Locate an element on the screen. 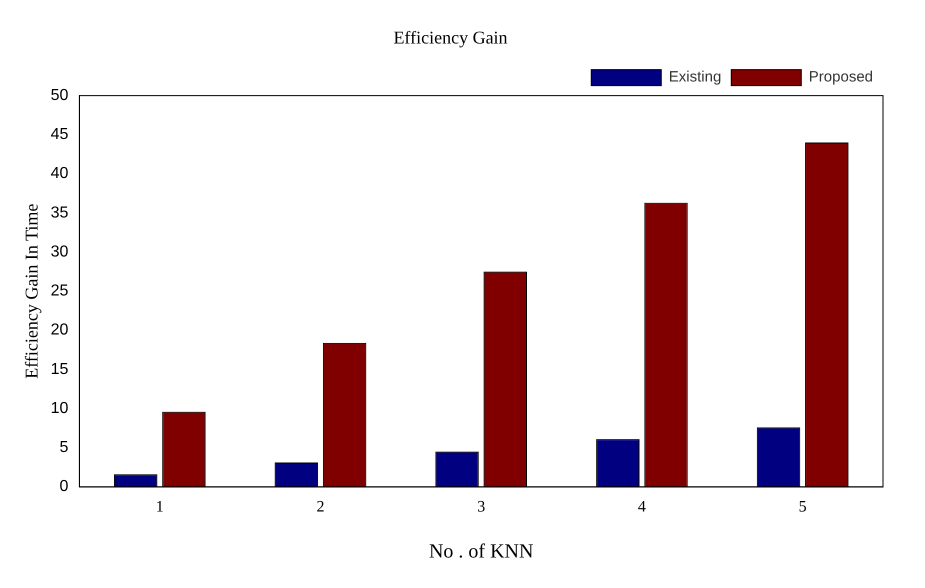 The width and height of the screenshot is (925, 588). y-tick-label: 45 is located at coordinates (59, 135).